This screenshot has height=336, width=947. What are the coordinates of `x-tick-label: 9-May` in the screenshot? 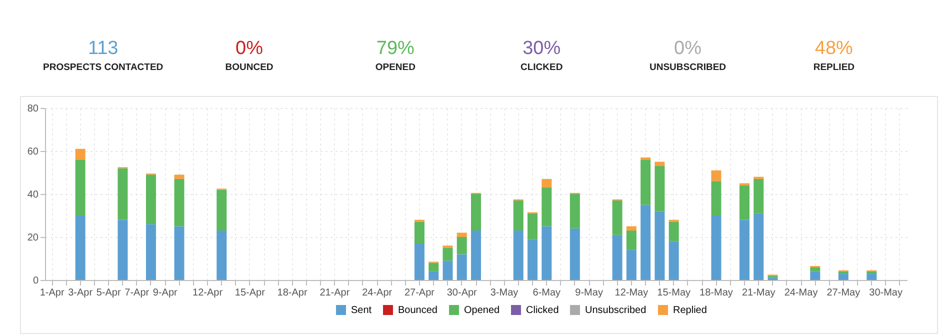 It's located at (589, 293).